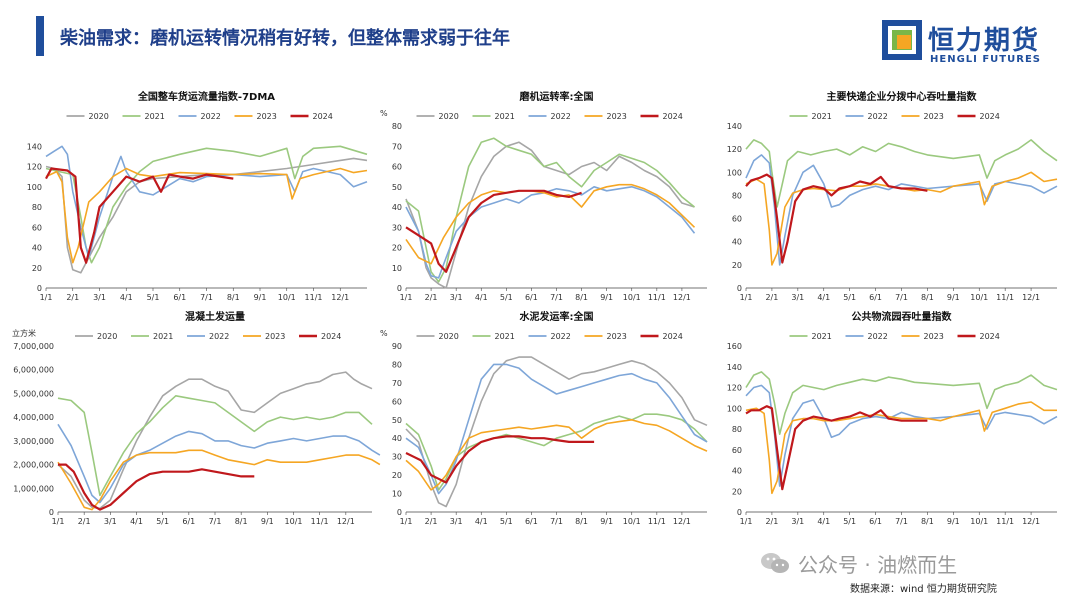 This screenshot has width=1080, height=608. What do you see at coordinates (33, 417) in the screenshot?
I see `y-tick-label: 4,000,000` at bounding box center [33, 417].